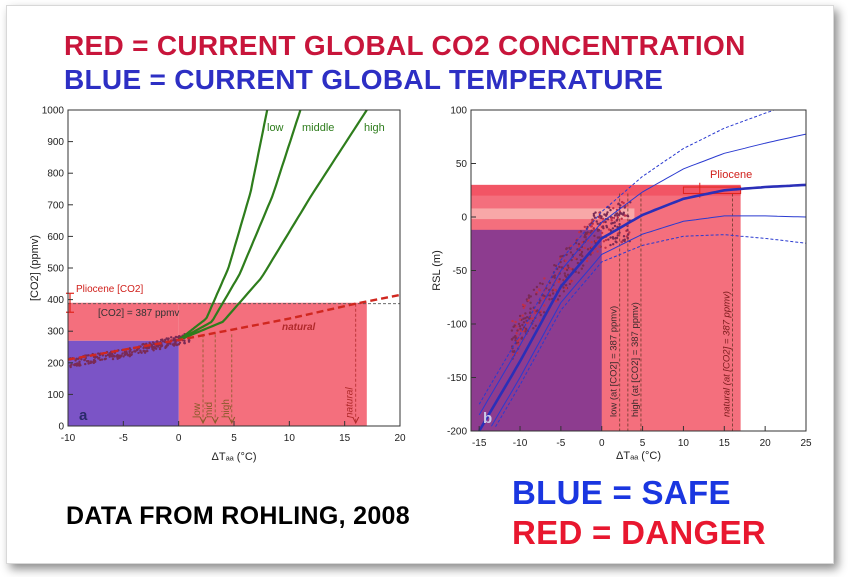 Image resolution: width=848 pixels, height=577 pixels. Describe the element at coordinates (731, 175) in the screenshot. I see `pliocene-label-b: Pliocene` at that location.